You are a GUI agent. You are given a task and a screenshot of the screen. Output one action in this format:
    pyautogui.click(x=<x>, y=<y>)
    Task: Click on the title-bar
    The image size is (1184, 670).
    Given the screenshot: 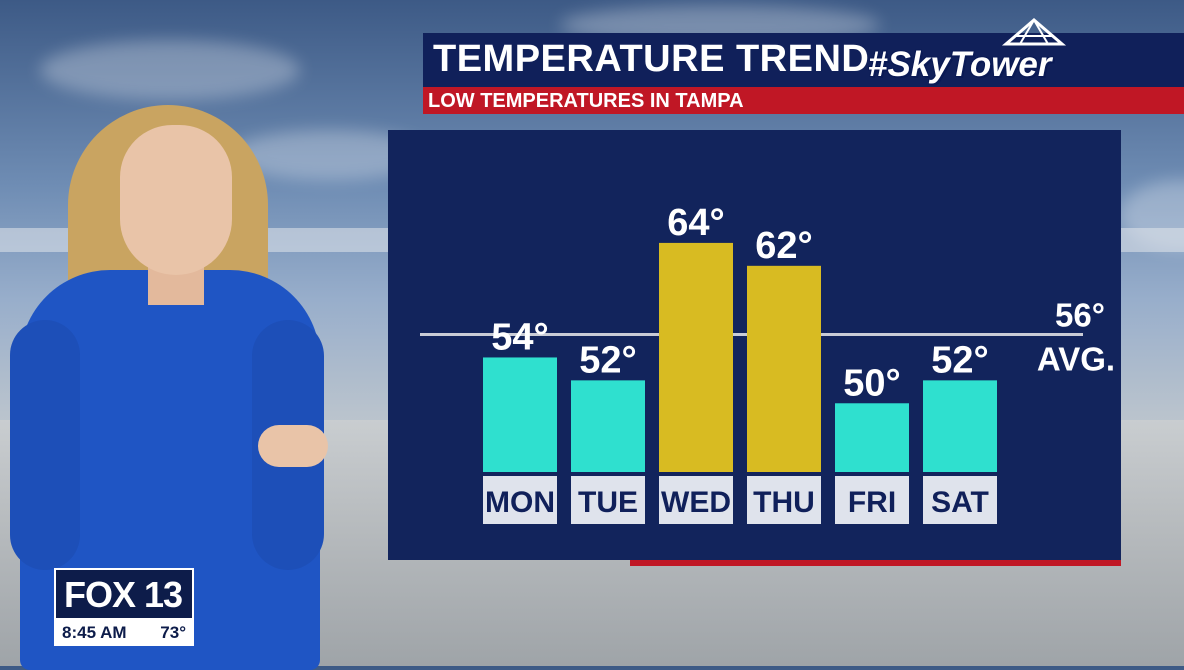 What is the action you would take?
    pyautogui.click(x=803, y=60)
    